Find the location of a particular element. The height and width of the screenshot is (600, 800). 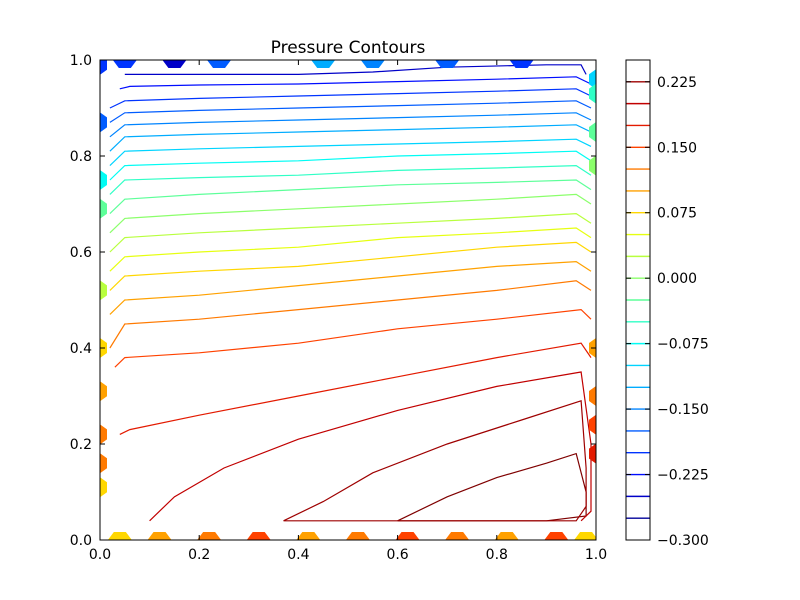

x-tick-label-0: 0.0 is located at coordinates (100, 555).